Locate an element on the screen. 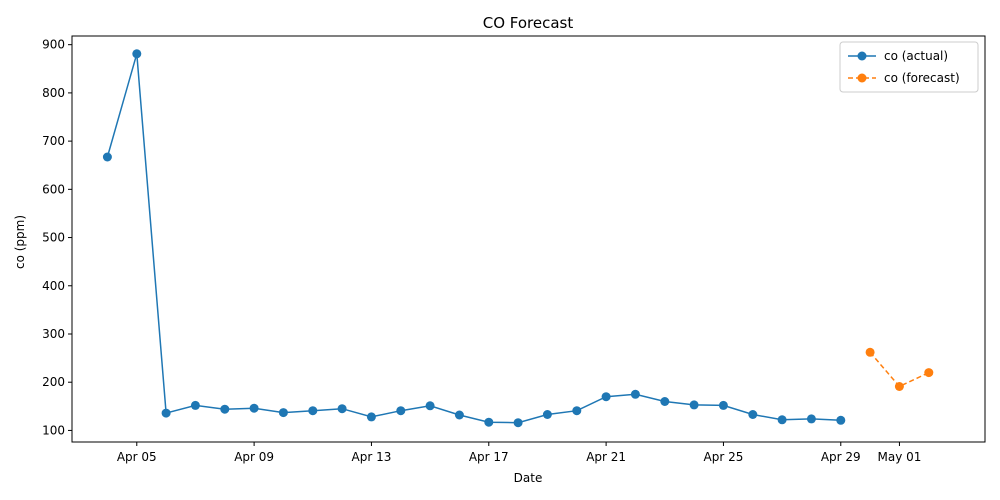 This screenshot has height=500, width=1000. legend-forecast-marker is located at coordinates (862, 78).